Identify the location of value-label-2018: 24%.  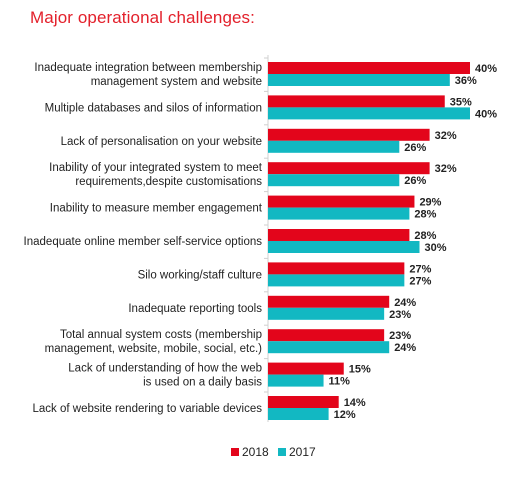
(405, 303).